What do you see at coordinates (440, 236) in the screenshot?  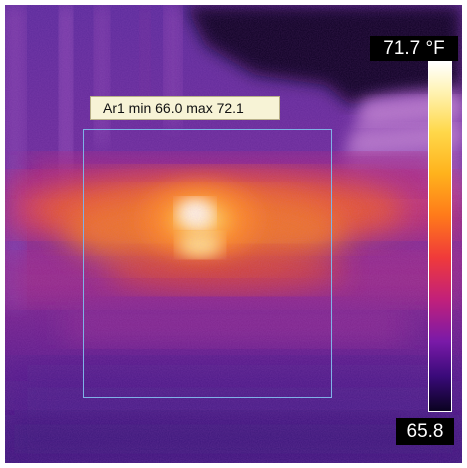 I see `color-scale-bar` at bounding box center [440, 236].